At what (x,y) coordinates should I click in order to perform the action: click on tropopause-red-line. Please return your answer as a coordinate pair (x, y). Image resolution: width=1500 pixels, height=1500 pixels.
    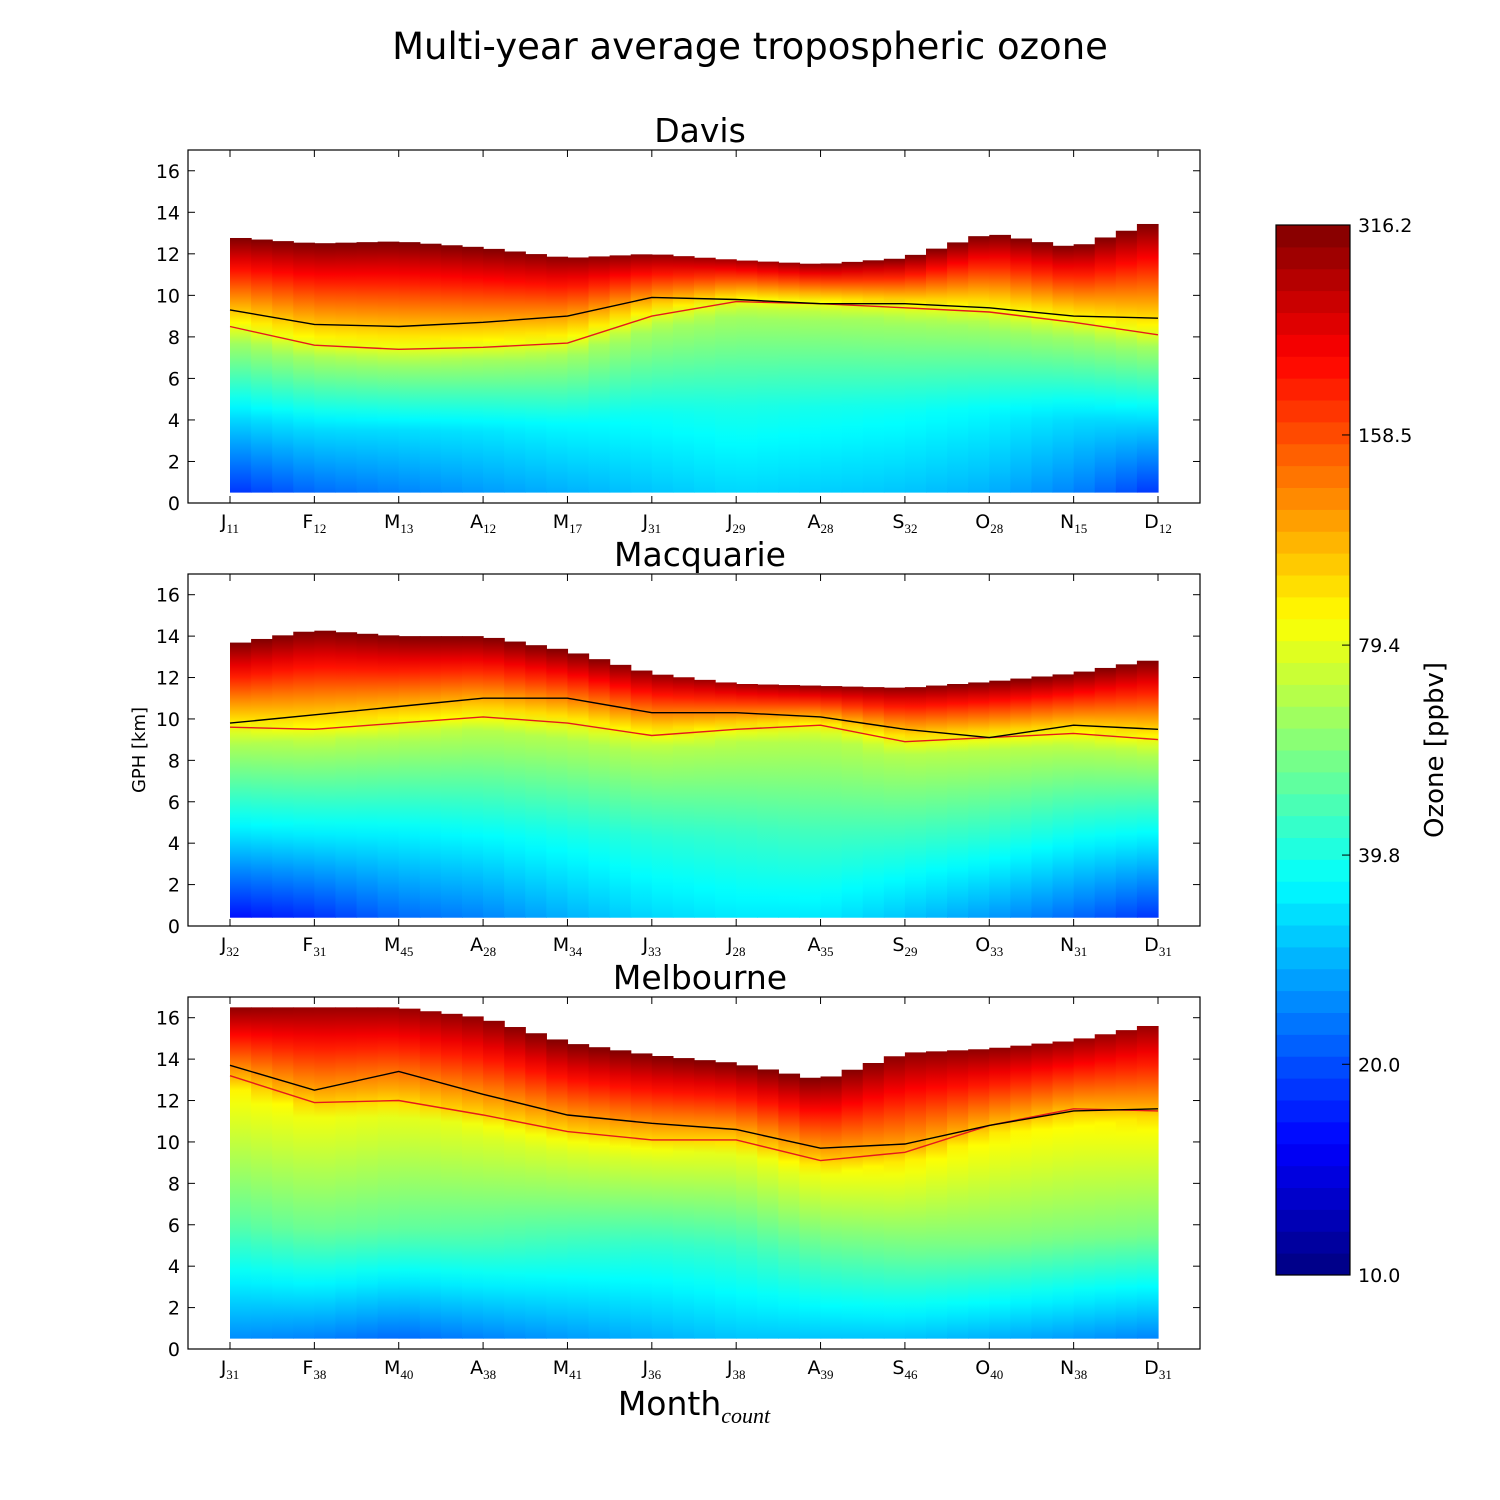
    Looking at the image, I should click on (694, 325).